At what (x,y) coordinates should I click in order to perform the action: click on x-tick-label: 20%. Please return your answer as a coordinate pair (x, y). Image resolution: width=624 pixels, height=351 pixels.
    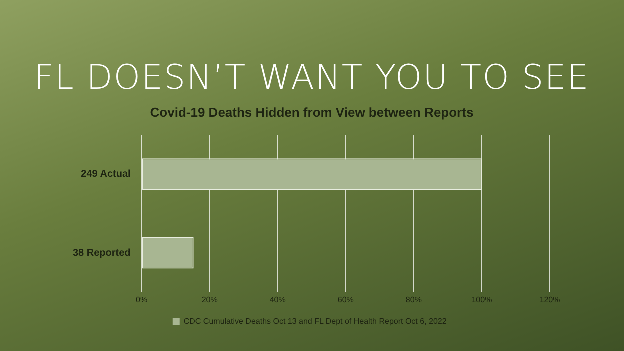
    Looking at the image, I should click on (210, 299).